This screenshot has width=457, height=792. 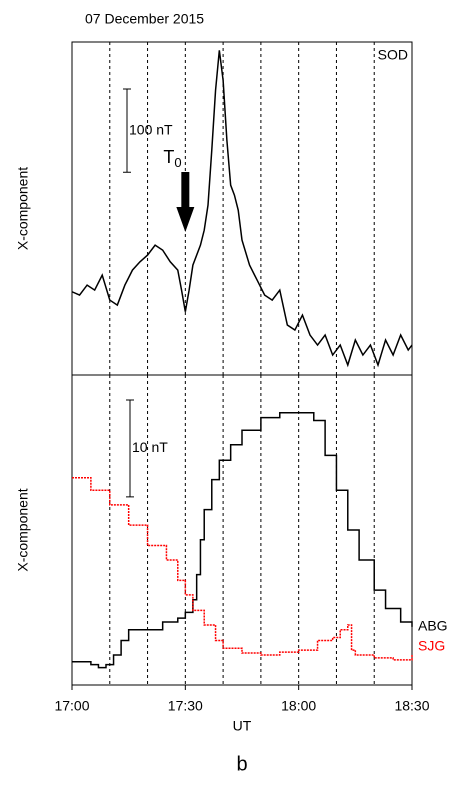 What do you see at coordinates (433, 626) in the screenshot?
I see `series-label: ABG` at bounding box center [433, 626].